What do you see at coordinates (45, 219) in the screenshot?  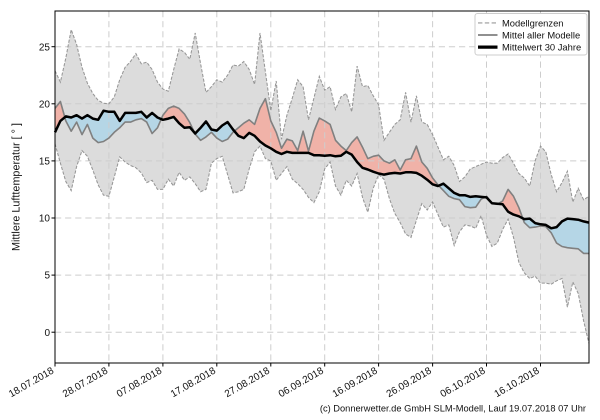 I see `svg-text: 10` at bounding box center [45, 219].